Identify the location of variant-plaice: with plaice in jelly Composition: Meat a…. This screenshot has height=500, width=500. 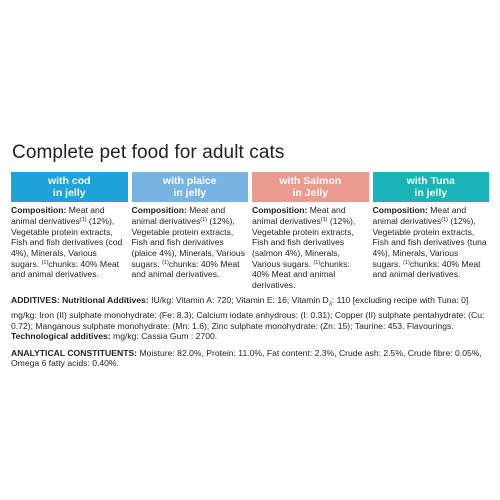
(190, 231).